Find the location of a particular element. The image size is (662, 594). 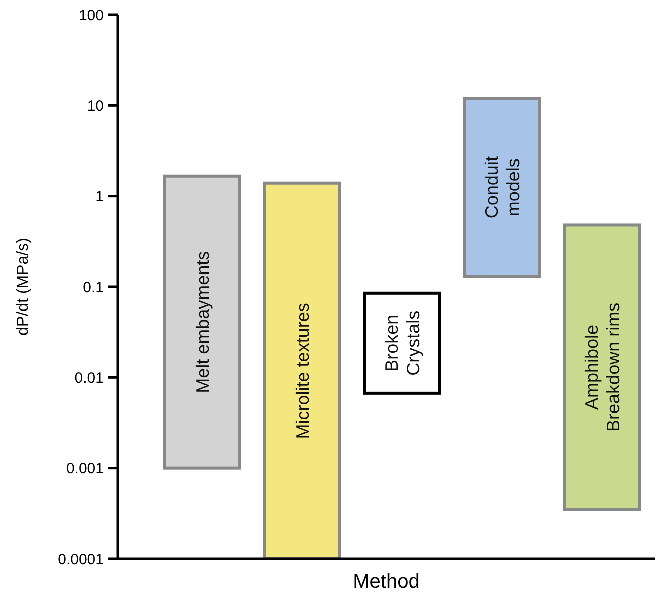

y-tick-label: 0.01 is located at coordinates (89, 378).